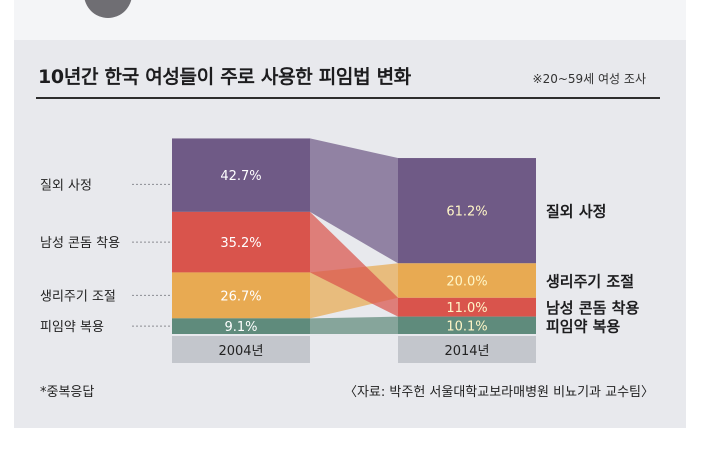 Image resolution: width=720 pixels, height=455 pixels. Describe the element at coordinates (66, 185) in the screenshot. I see `legend-label-left: 질외 사정` at that location.